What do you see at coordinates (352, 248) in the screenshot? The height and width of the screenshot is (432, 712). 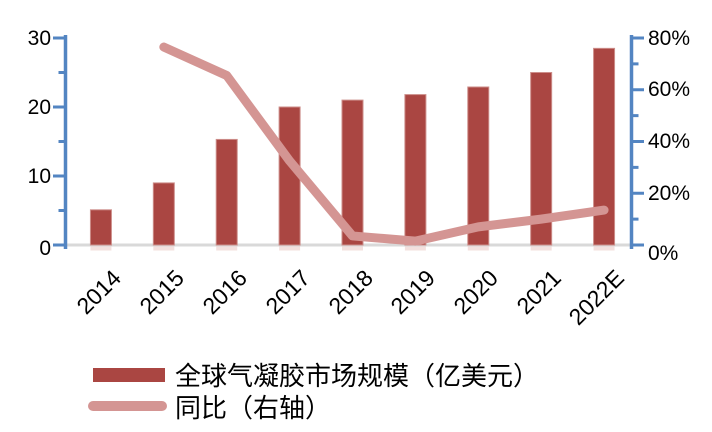 I see `bar-reflection-2018` at bounding box center [352, 248].